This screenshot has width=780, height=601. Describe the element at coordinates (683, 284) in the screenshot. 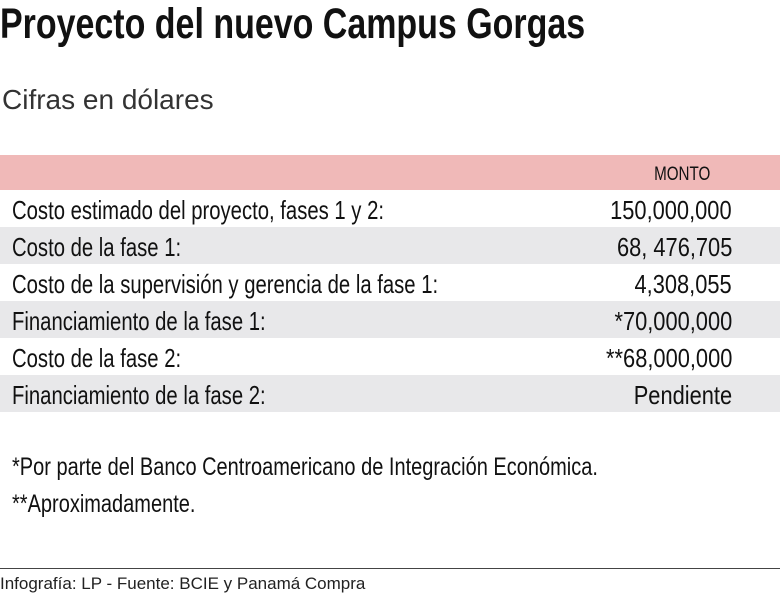

I see `row-value: 4,308,055` at that location.